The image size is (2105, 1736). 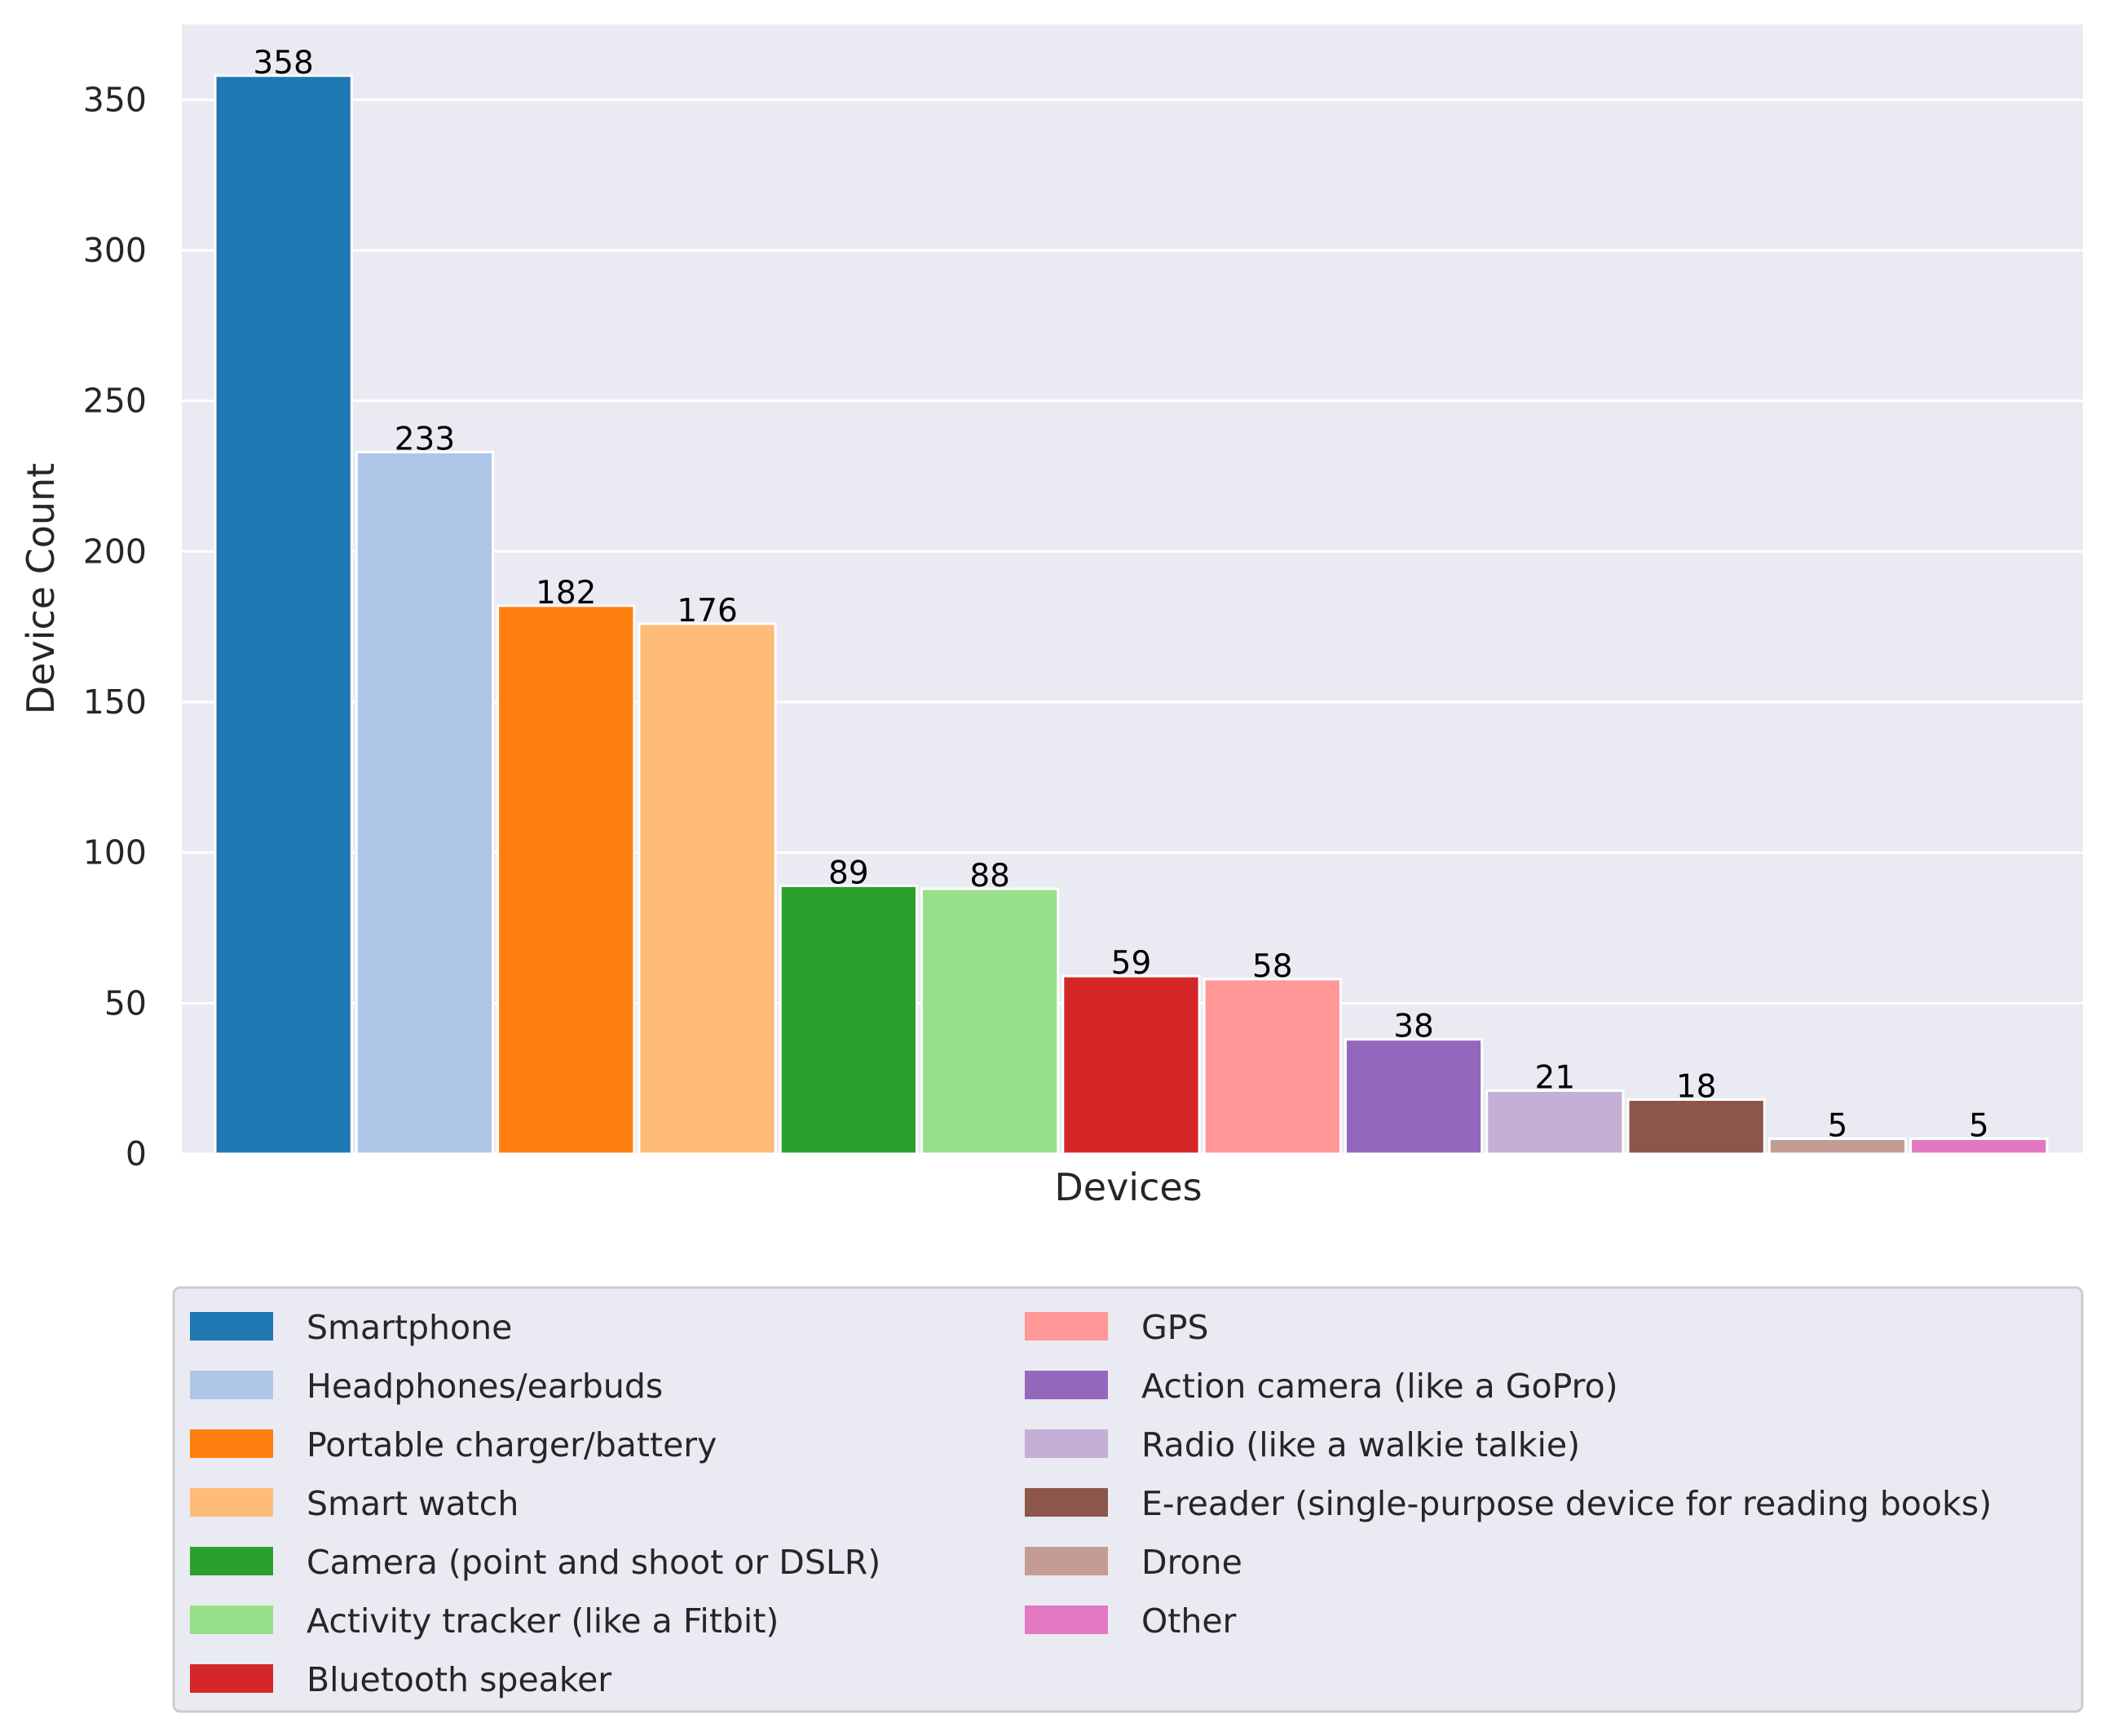 What do you see at coordinates (1555, 1077) in the screenshot?
I see `bar-value-label: 21` at bounding box center [1555, 1077].